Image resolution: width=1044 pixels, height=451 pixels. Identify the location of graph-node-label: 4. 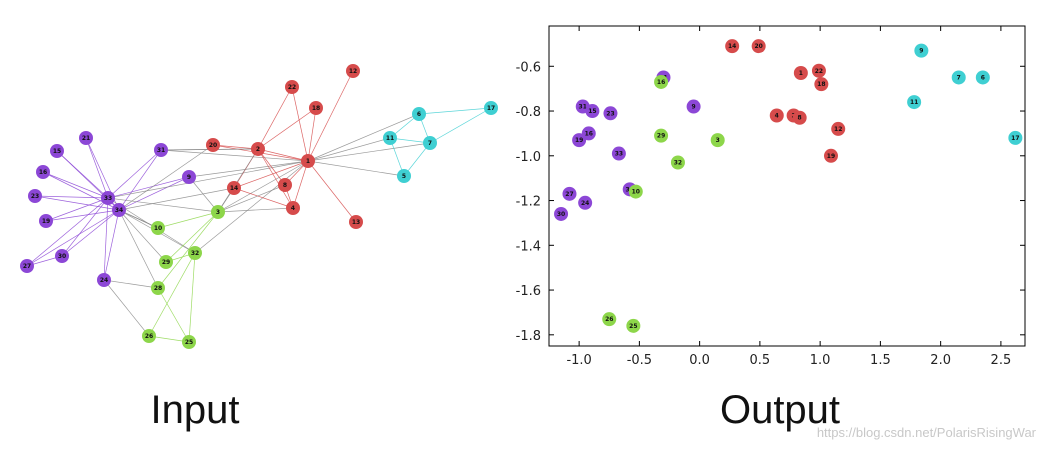
(293, 208).